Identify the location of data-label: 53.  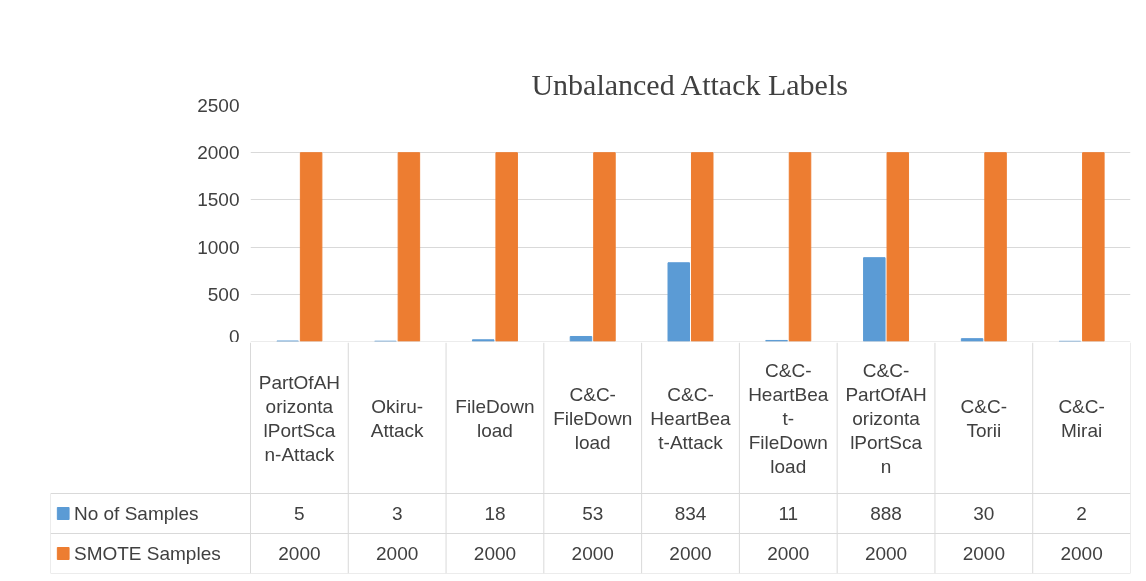
(593, 513).